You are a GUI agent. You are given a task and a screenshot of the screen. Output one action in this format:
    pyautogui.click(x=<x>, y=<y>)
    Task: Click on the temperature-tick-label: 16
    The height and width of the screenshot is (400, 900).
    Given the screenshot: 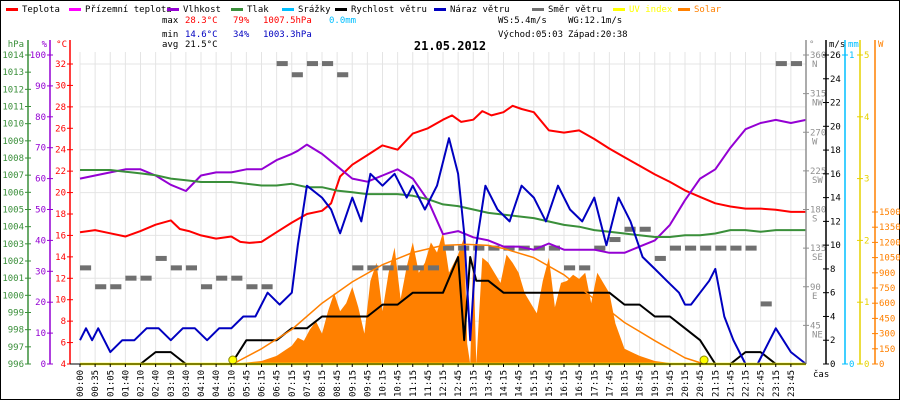 What is the action you would take?
    pyautogui.click(x=60, y=236)
    